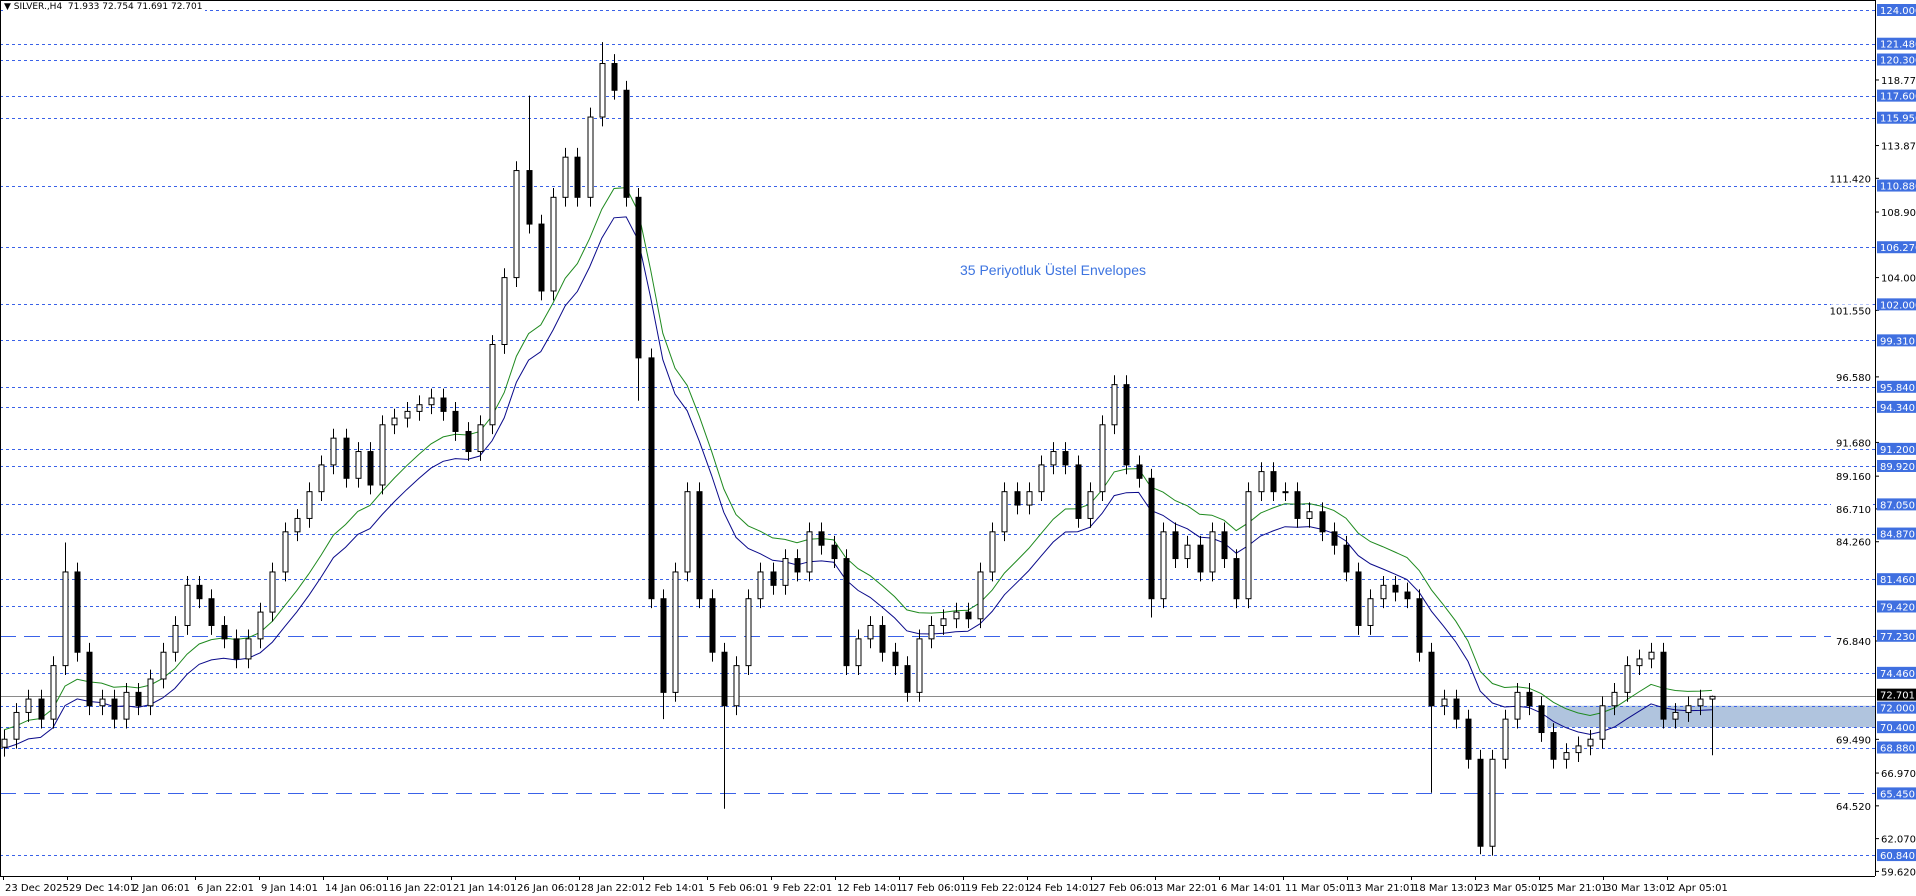 The width and height of the screenshot is (1916, 896). I want to click on level-label-text: 87.050, so click(1897, 505).